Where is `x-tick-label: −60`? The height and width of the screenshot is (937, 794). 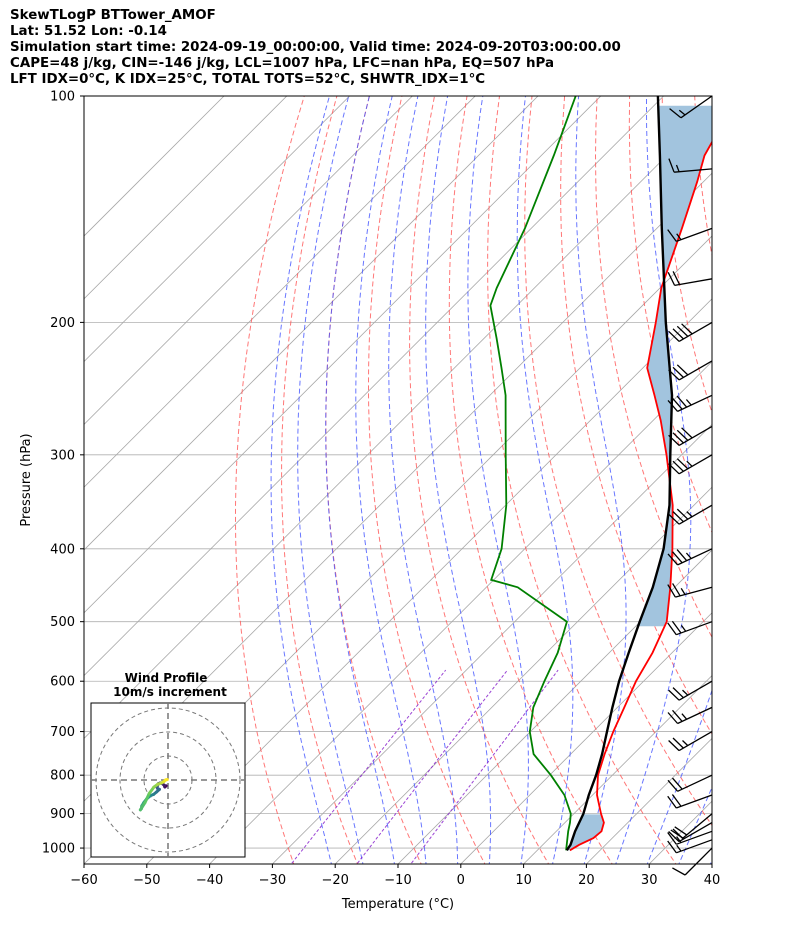 x-tick-label: −60 is located at coordinates (83, 880).